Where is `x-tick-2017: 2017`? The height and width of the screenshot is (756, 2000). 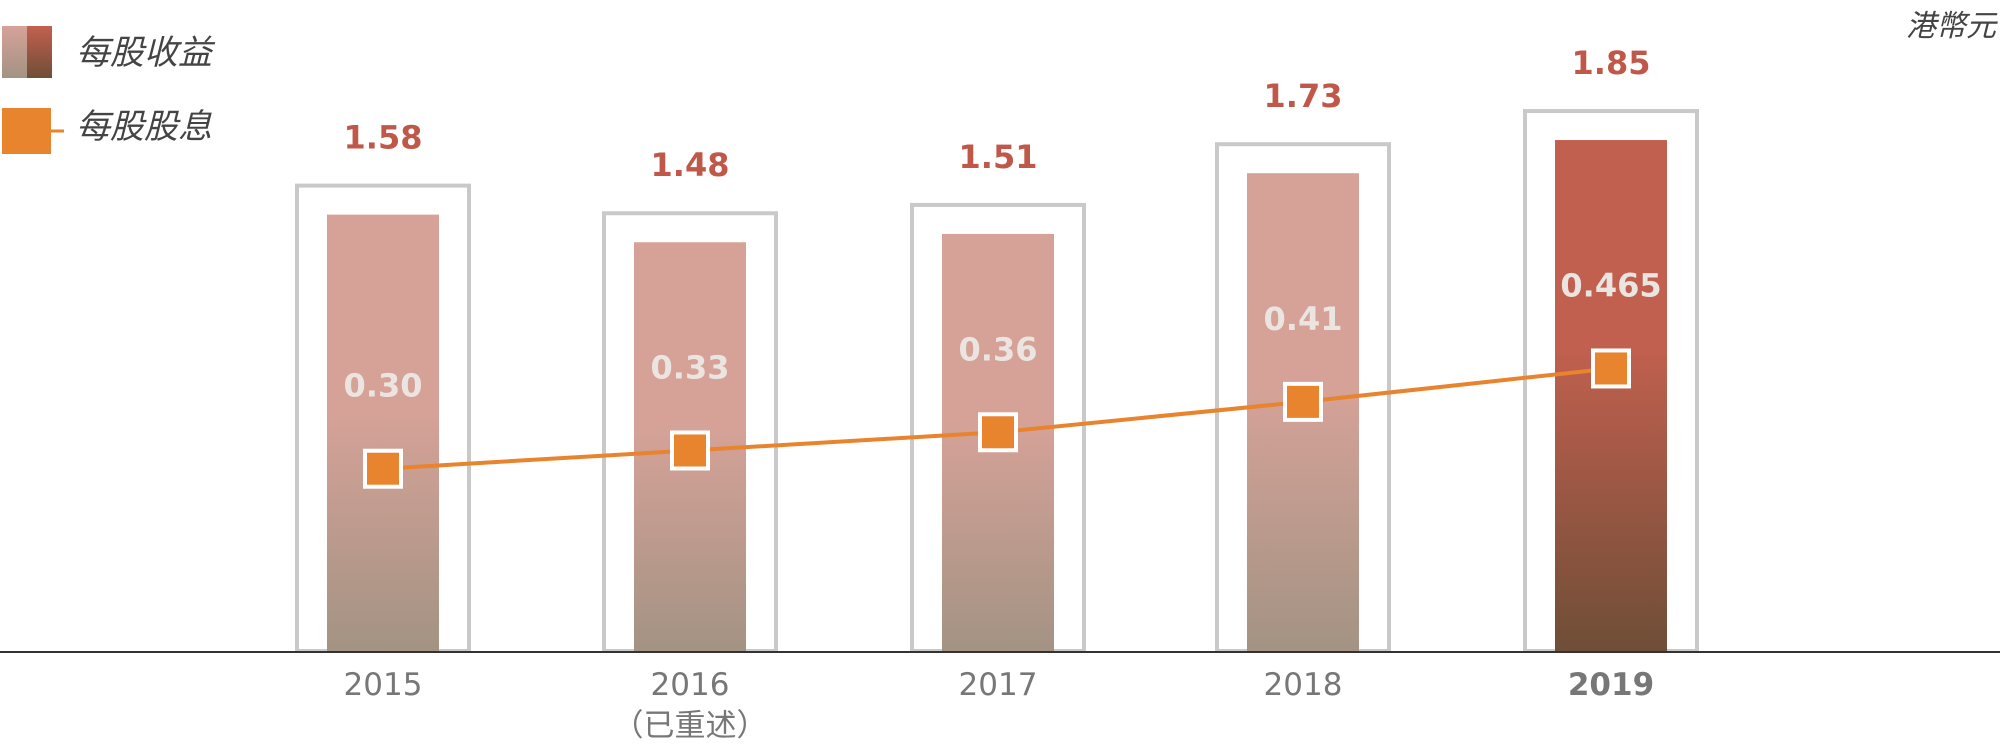 x-tick-2017: 2017 is located at coordinates (998, 685).